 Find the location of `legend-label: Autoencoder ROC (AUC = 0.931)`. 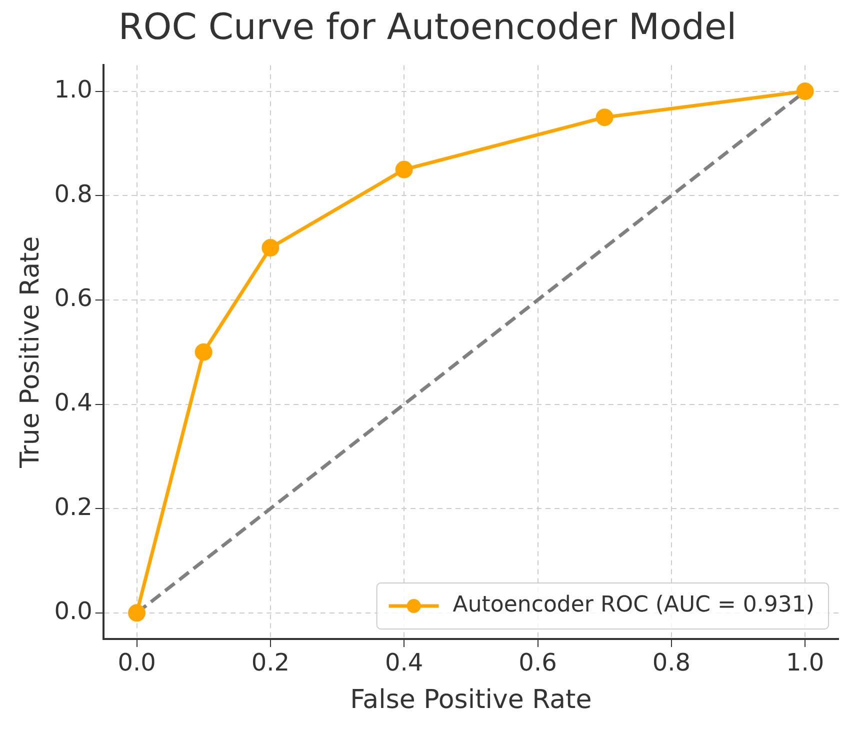

legend-label: Autoencoder ROC (AUC = 0.931) is located at coordinates (633, 605).